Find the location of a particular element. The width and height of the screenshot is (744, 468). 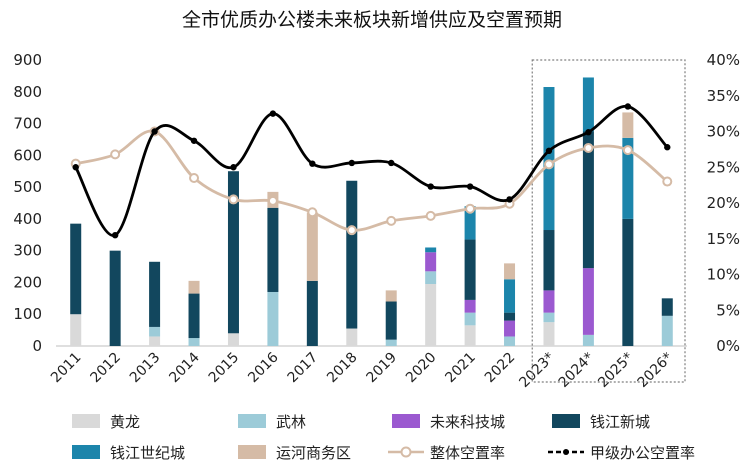

x-tick-label: 2014 is located at coordinates (184, 367).